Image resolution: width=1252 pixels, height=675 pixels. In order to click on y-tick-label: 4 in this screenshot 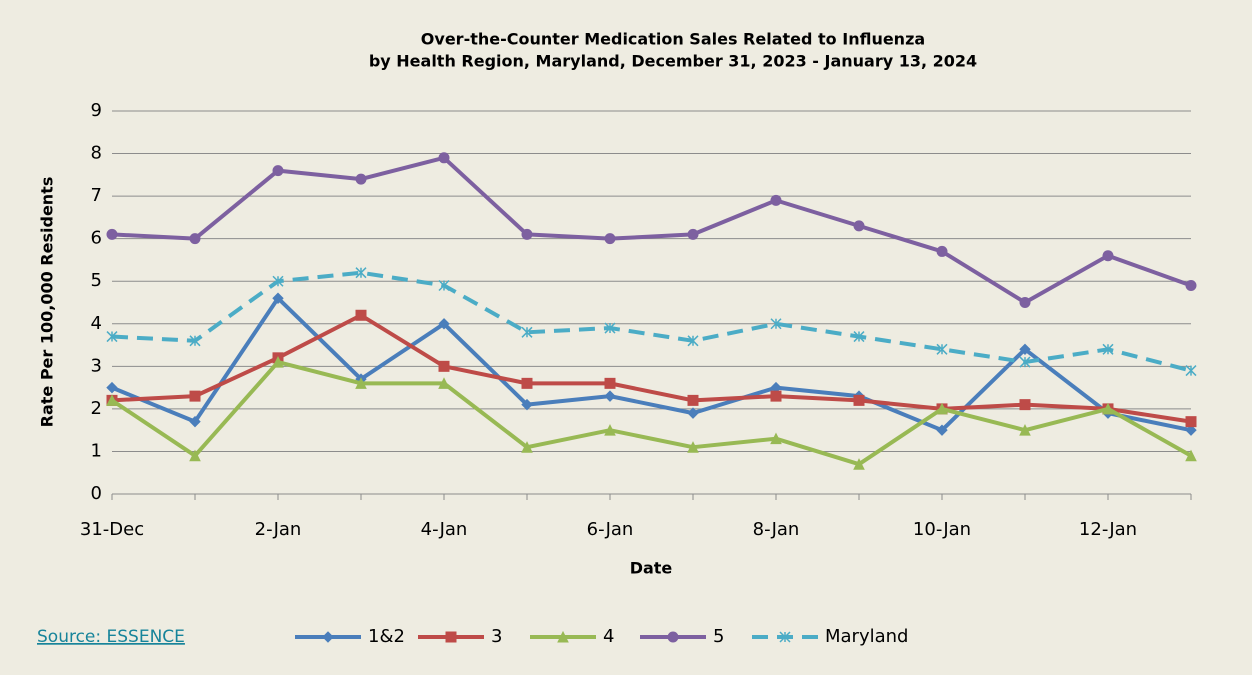, I will do `click(96, 323)`.